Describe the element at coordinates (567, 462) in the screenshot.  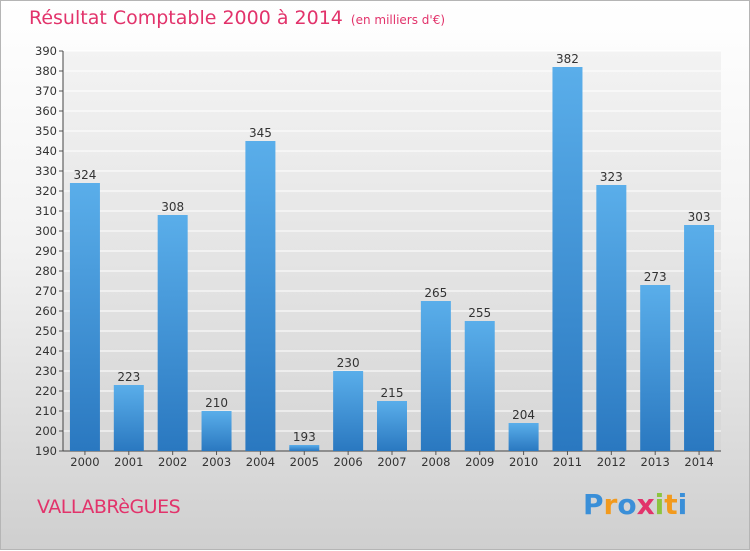
I see `x-tick-label: 2011` at that location.